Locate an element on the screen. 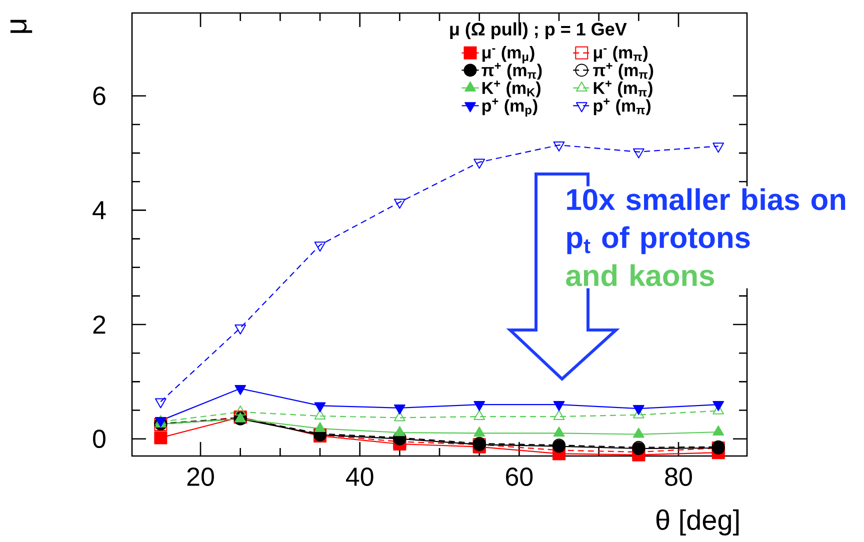 Image resolution: width=864 pixels, height=542 pixels. x-tick-label: 60 is located at coordinates (519, 477).